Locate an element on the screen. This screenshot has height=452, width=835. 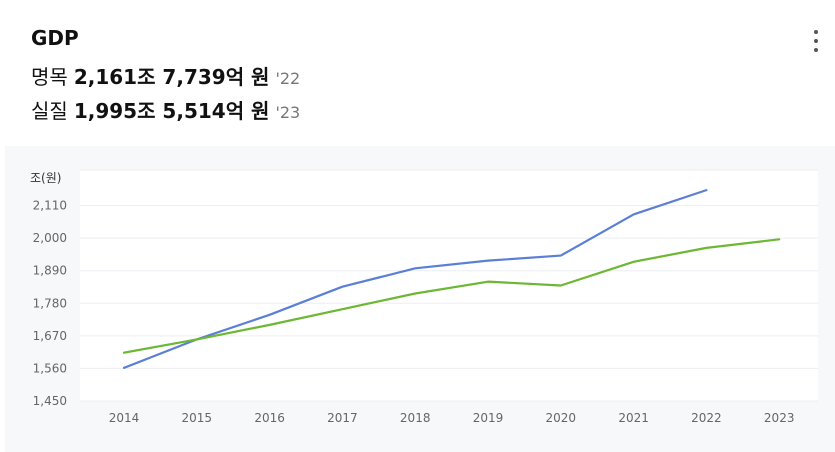
more-vertical-icon is located at coordinates (816, 41).